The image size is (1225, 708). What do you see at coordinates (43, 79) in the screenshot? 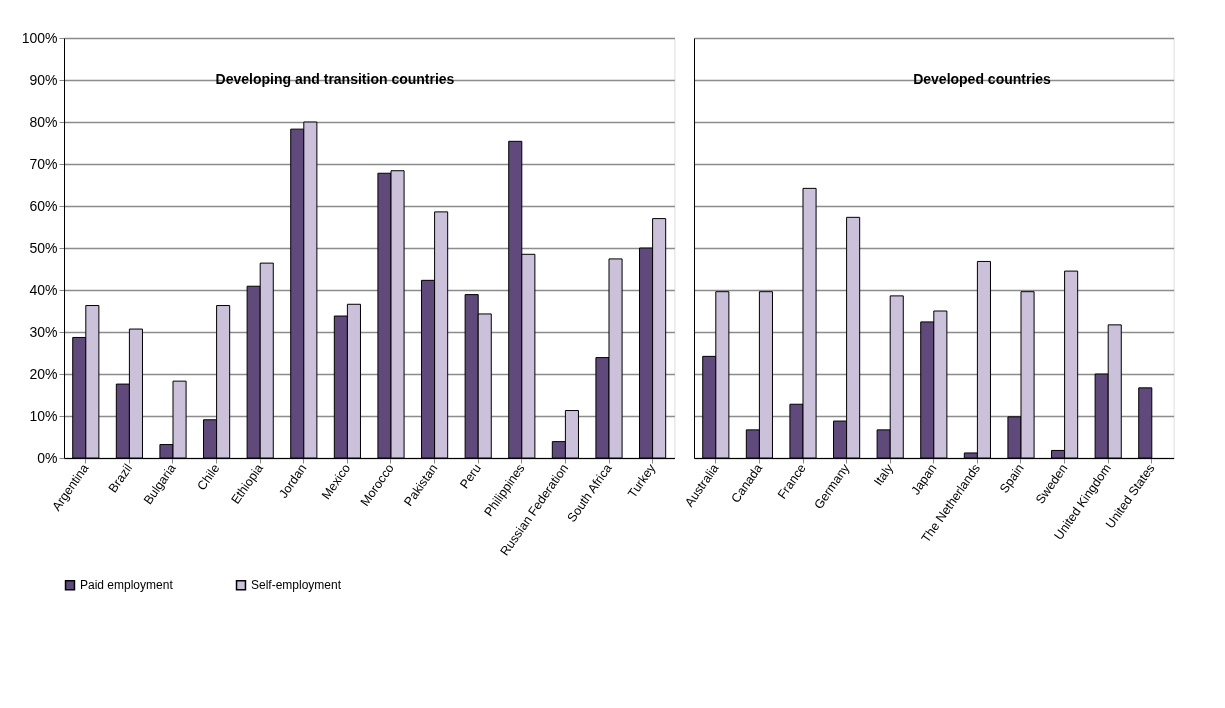
I see `y-tick-label: 90%` at bounding box center [43, 79].